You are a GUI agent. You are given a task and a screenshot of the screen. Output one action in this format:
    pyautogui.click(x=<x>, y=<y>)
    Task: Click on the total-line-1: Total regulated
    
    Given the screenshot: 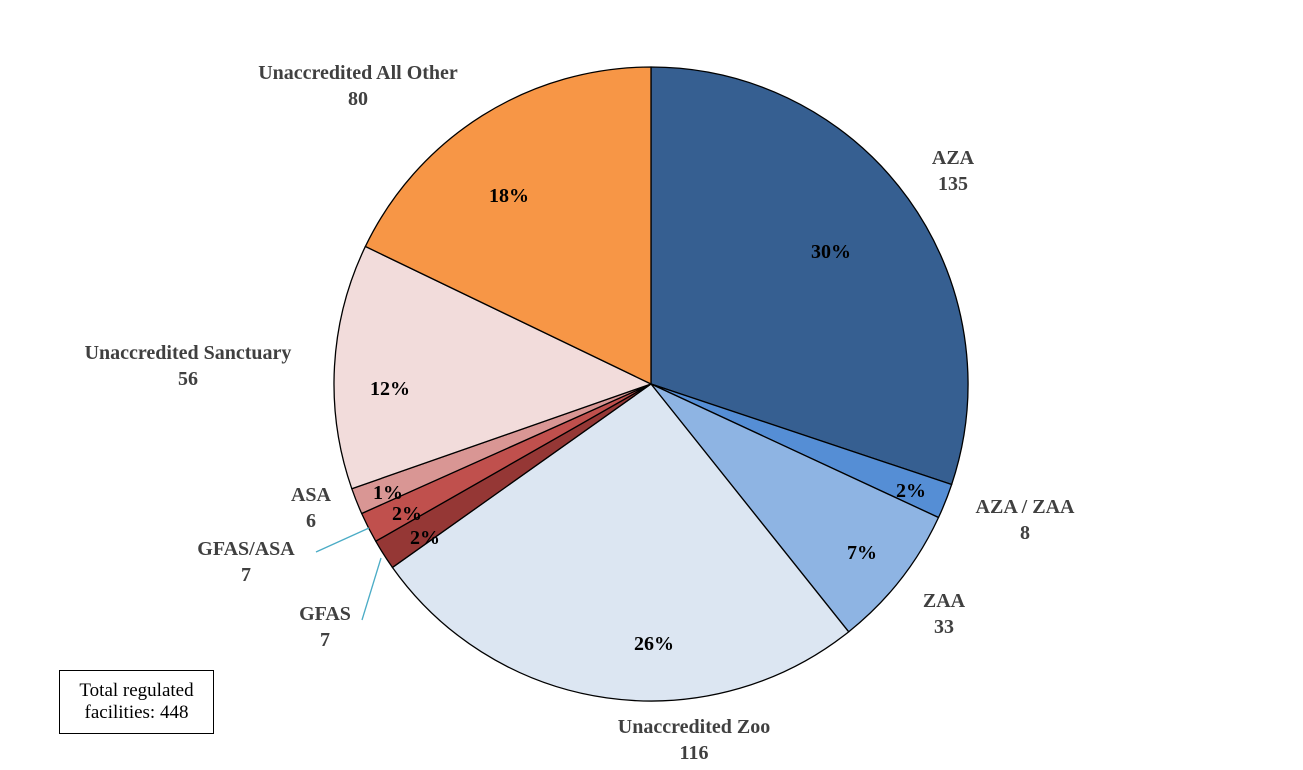 What is the action you would take?
    pyautogui.click(x=136, y=690)
    